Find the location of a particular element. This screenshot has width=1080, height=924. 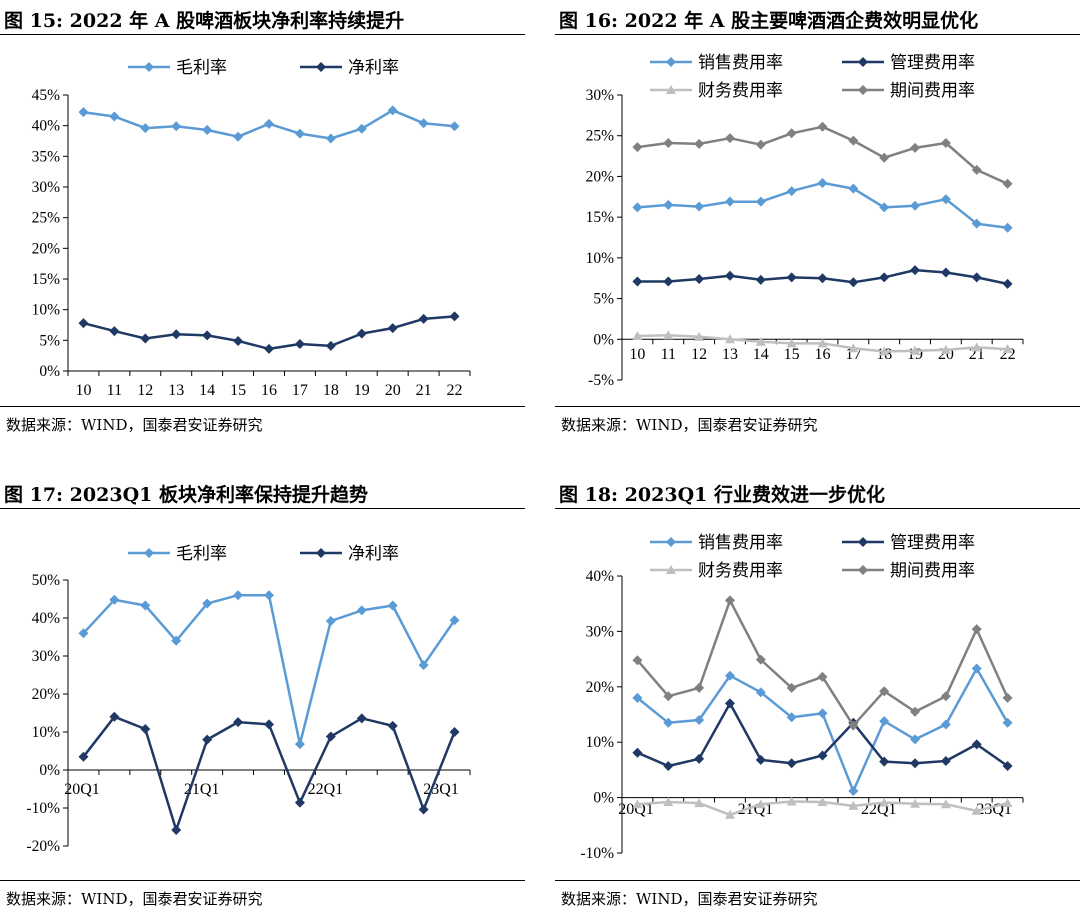

series-line is located at coordinates (823, 155).